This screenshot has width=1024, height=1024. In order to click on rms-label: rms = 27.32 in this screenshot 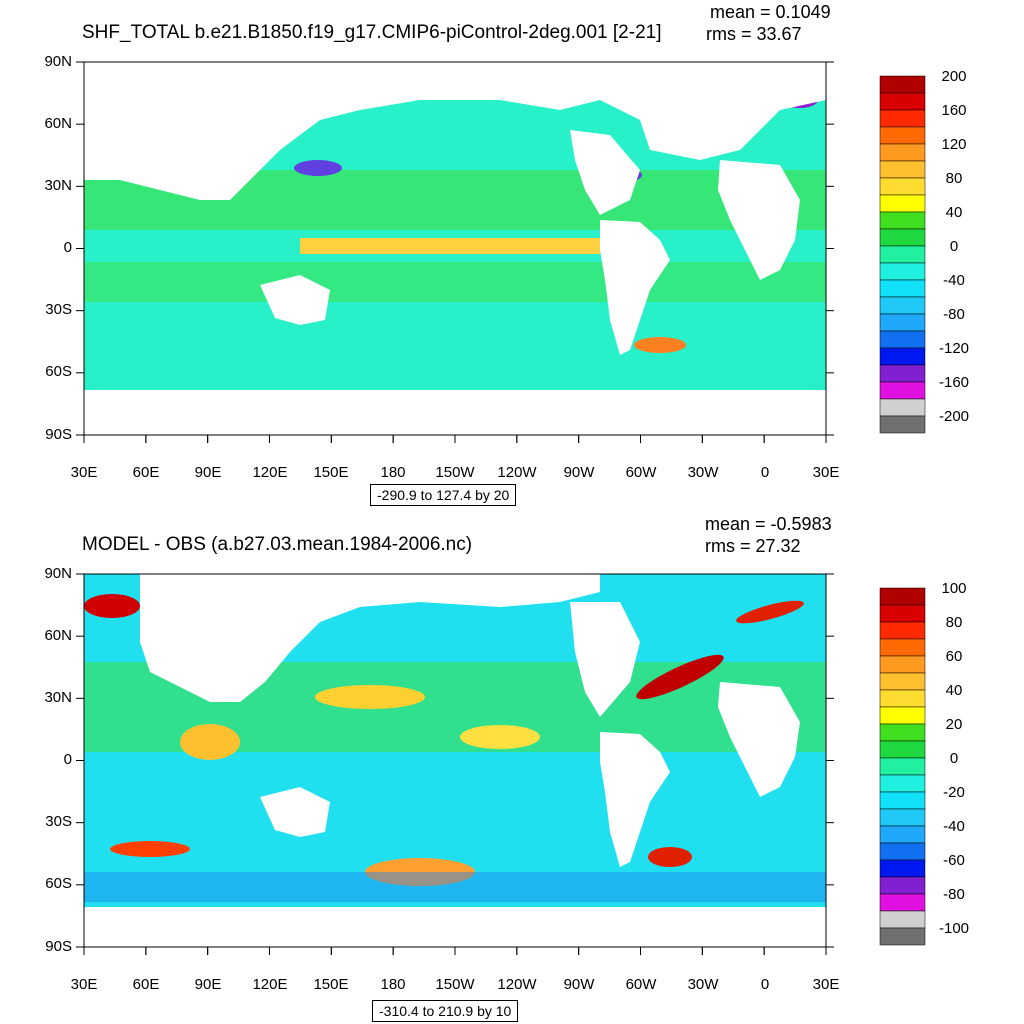, I will do `click(753, 546)`.